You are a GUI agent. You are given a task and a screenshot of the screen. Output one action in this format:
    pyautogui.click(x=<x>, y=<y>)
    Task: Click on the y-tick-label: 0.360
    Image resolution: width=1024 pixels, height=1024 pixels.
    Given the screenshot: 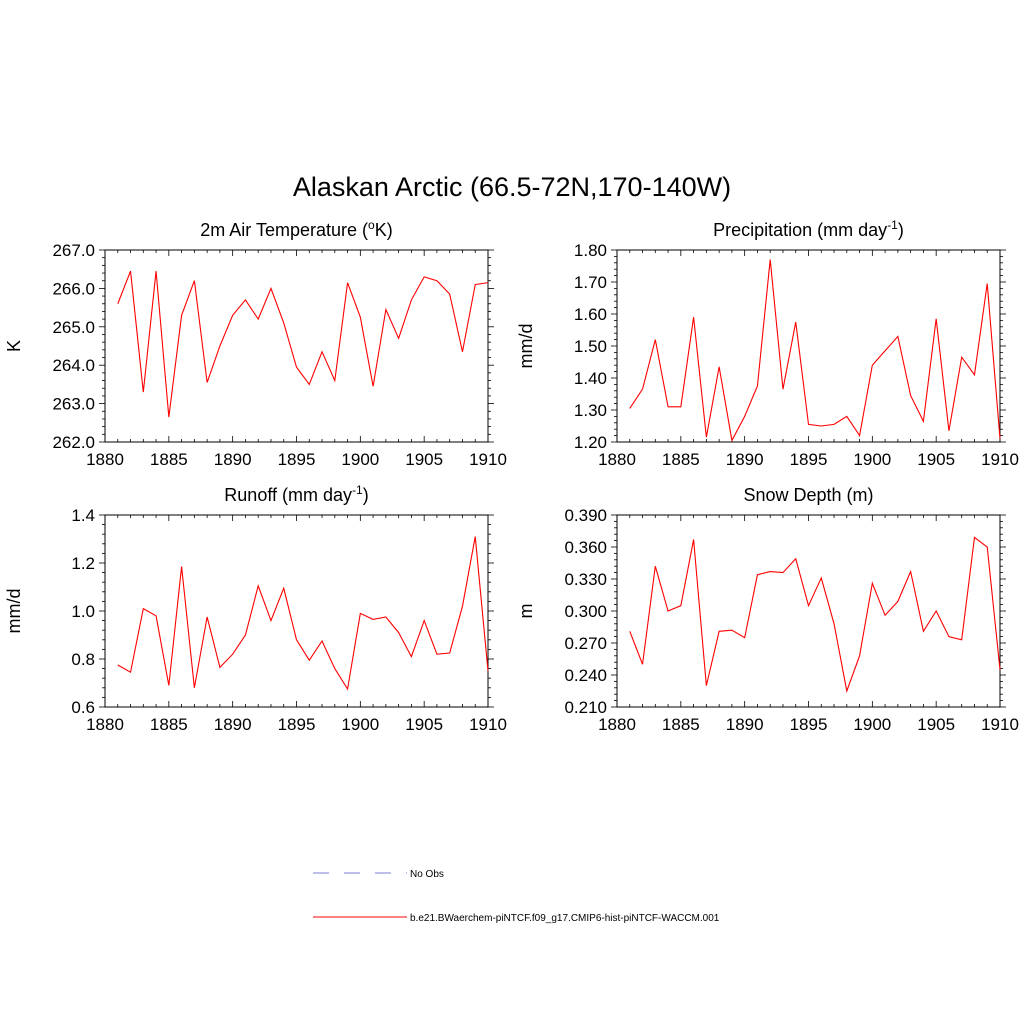 What is the action you would take?
    pyautogui.click(x=585, y=547)
    